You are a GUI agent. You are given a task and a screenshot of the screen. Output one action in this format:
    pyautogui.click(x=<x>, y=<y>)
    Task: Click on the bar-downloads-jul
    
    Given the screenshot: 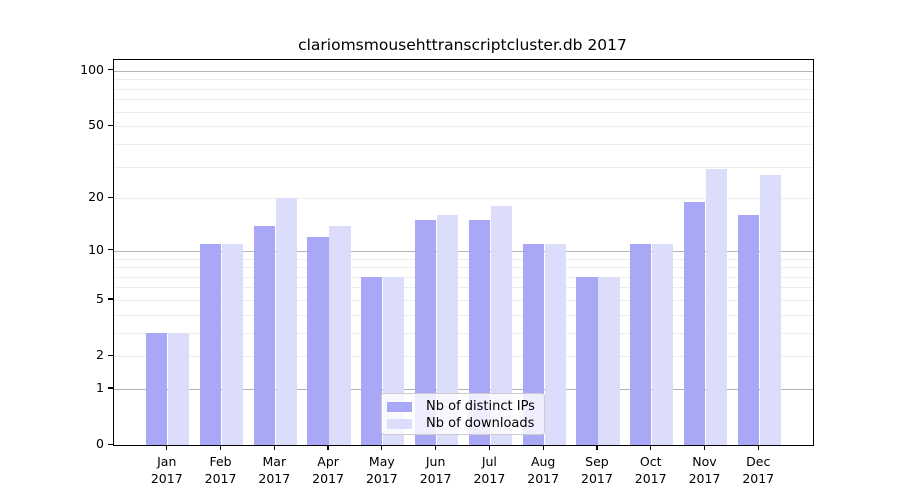 What is the action you would take?
    pyautogui.click(x=501, y=325)
    